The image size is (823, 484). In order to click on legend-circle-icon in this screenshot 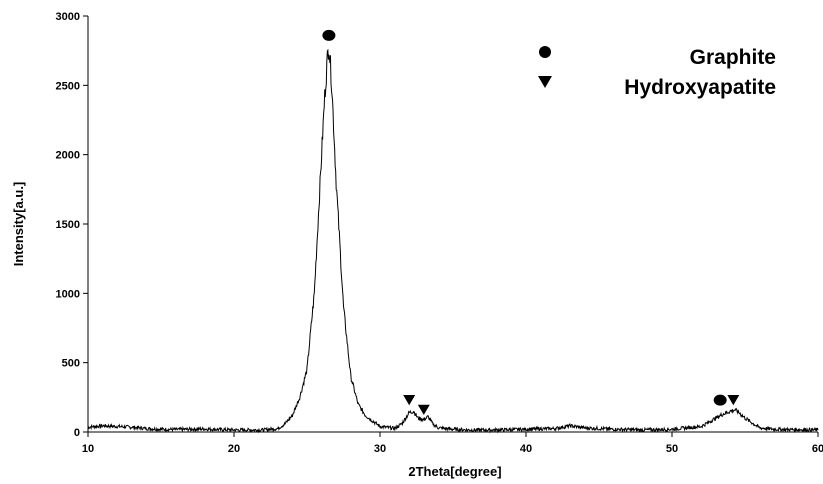, I will do `click(545, 52)`.